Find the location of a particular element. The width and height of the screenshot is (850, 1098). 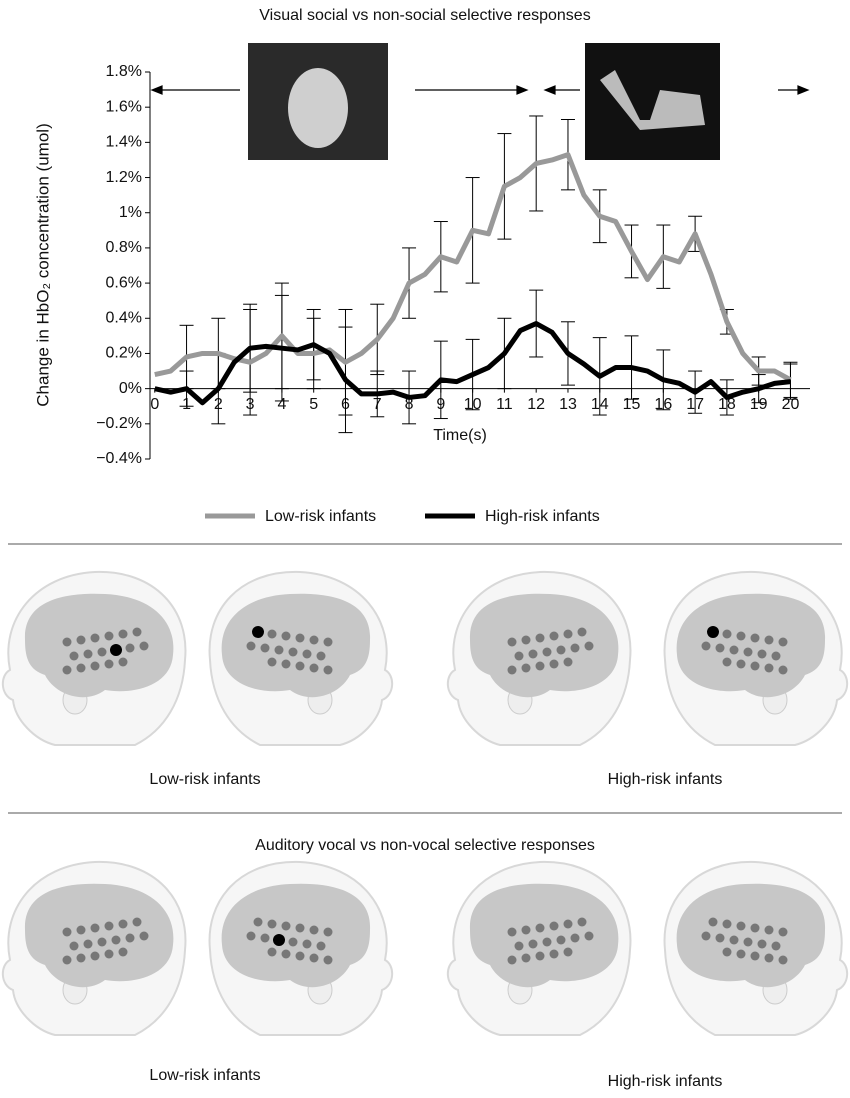

y-tick-label: 0.4% is located at coordinates (124, 317).